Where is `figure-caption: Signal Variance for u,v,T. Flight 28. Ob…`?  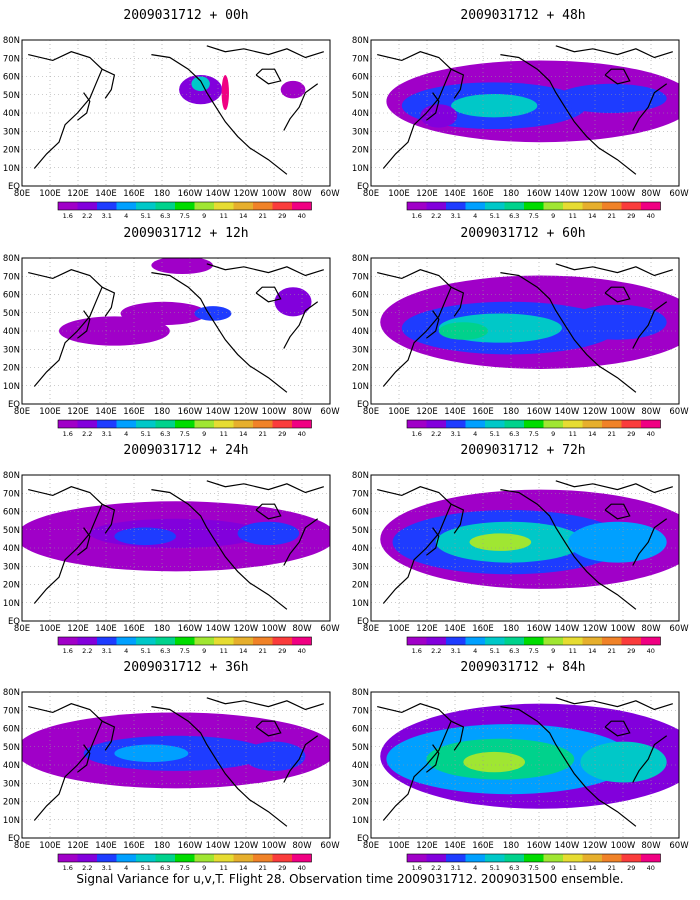
figure-caption: Signal Variance for u,v,T. Flight 28. Ob… is located at coordinates (350, 879).